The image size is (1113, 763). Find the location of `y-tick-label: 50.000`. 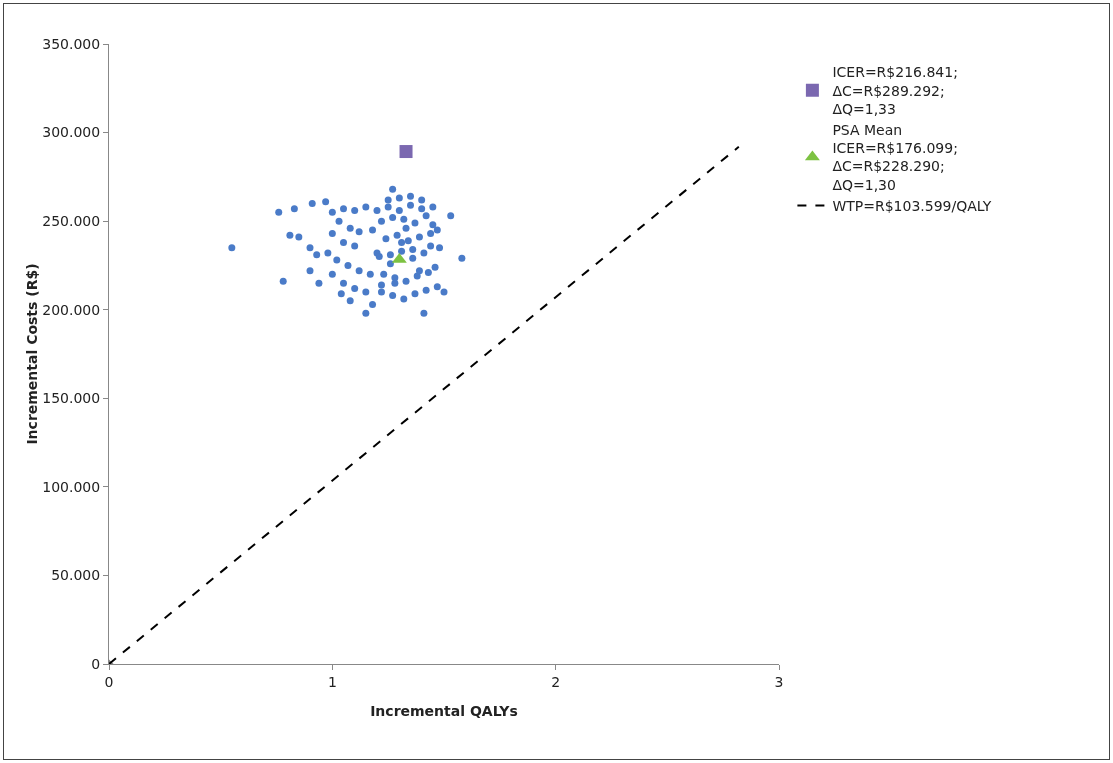

y-tick-label: 50.000 is located at coordinates (76, 575).